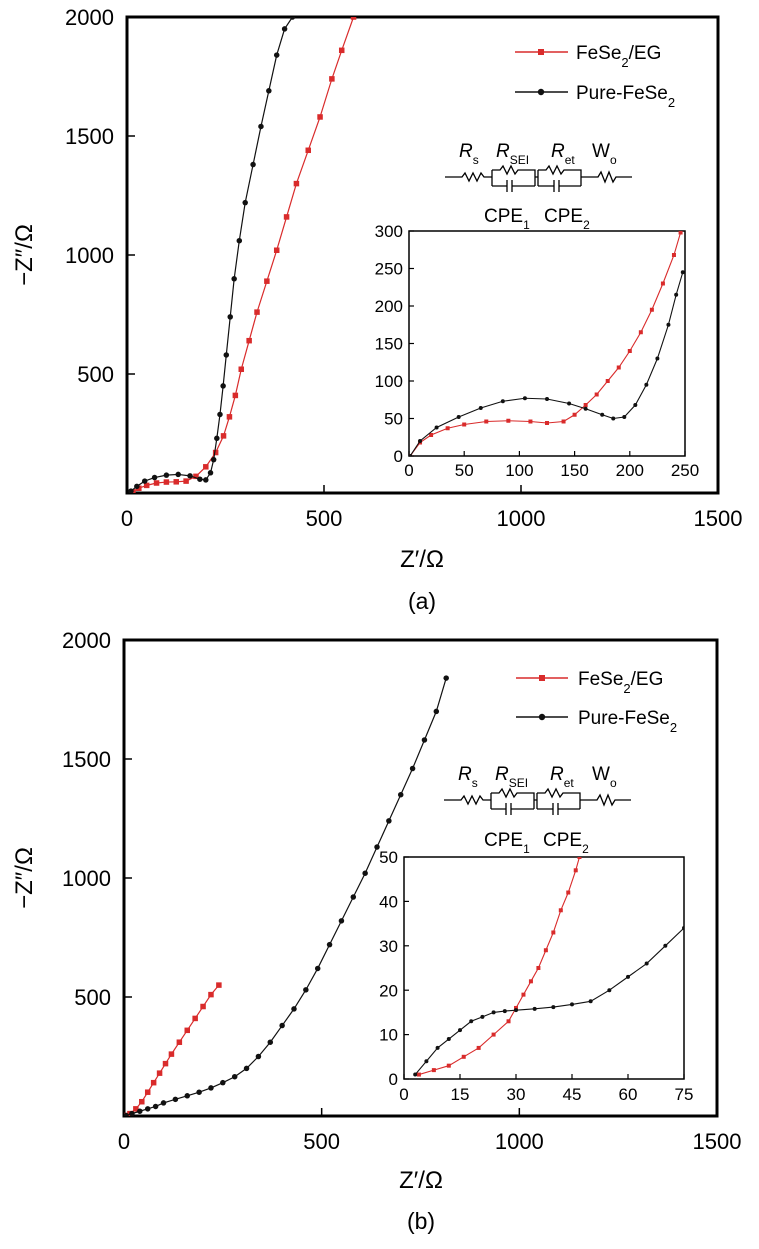 This screenshot has height=1249, width=759. Describe the element at coordinates (542, 717) in the screenshot. I see `legend-marker-pure` at that location.